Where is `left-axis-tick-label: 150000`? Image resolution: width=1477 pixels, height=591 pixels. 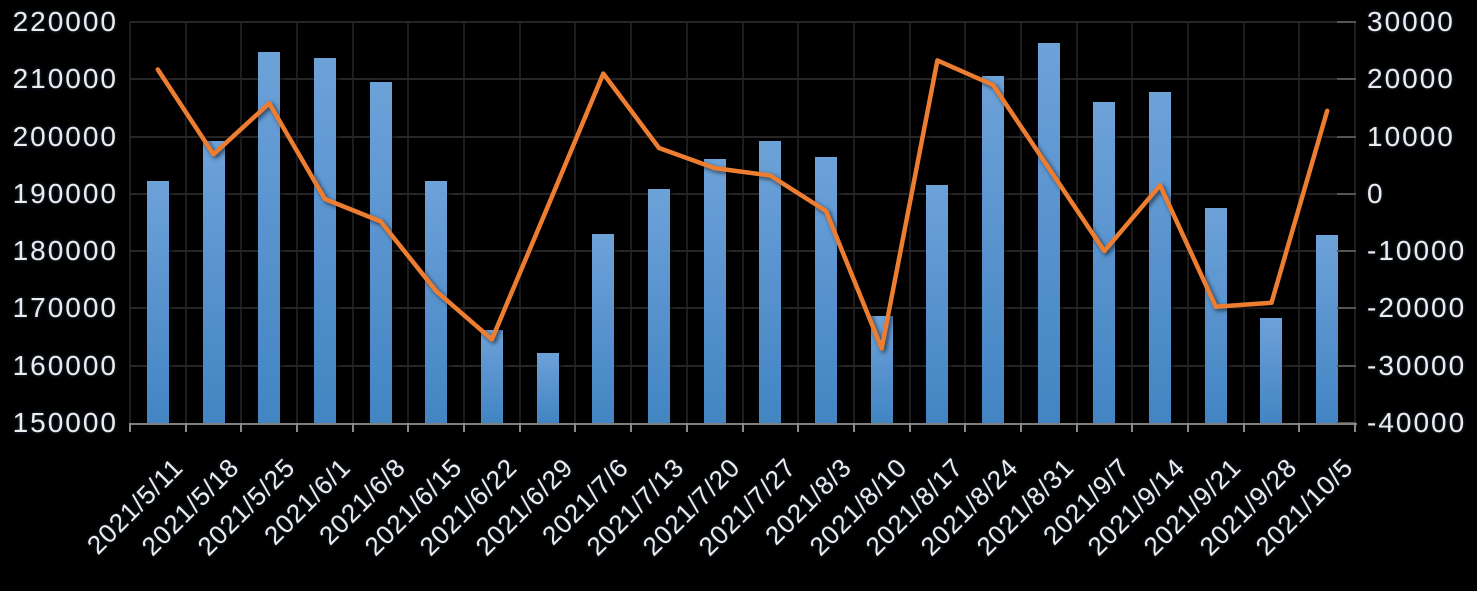 left-axis-tick-label: 150000 is located at coordinates (65, 422).